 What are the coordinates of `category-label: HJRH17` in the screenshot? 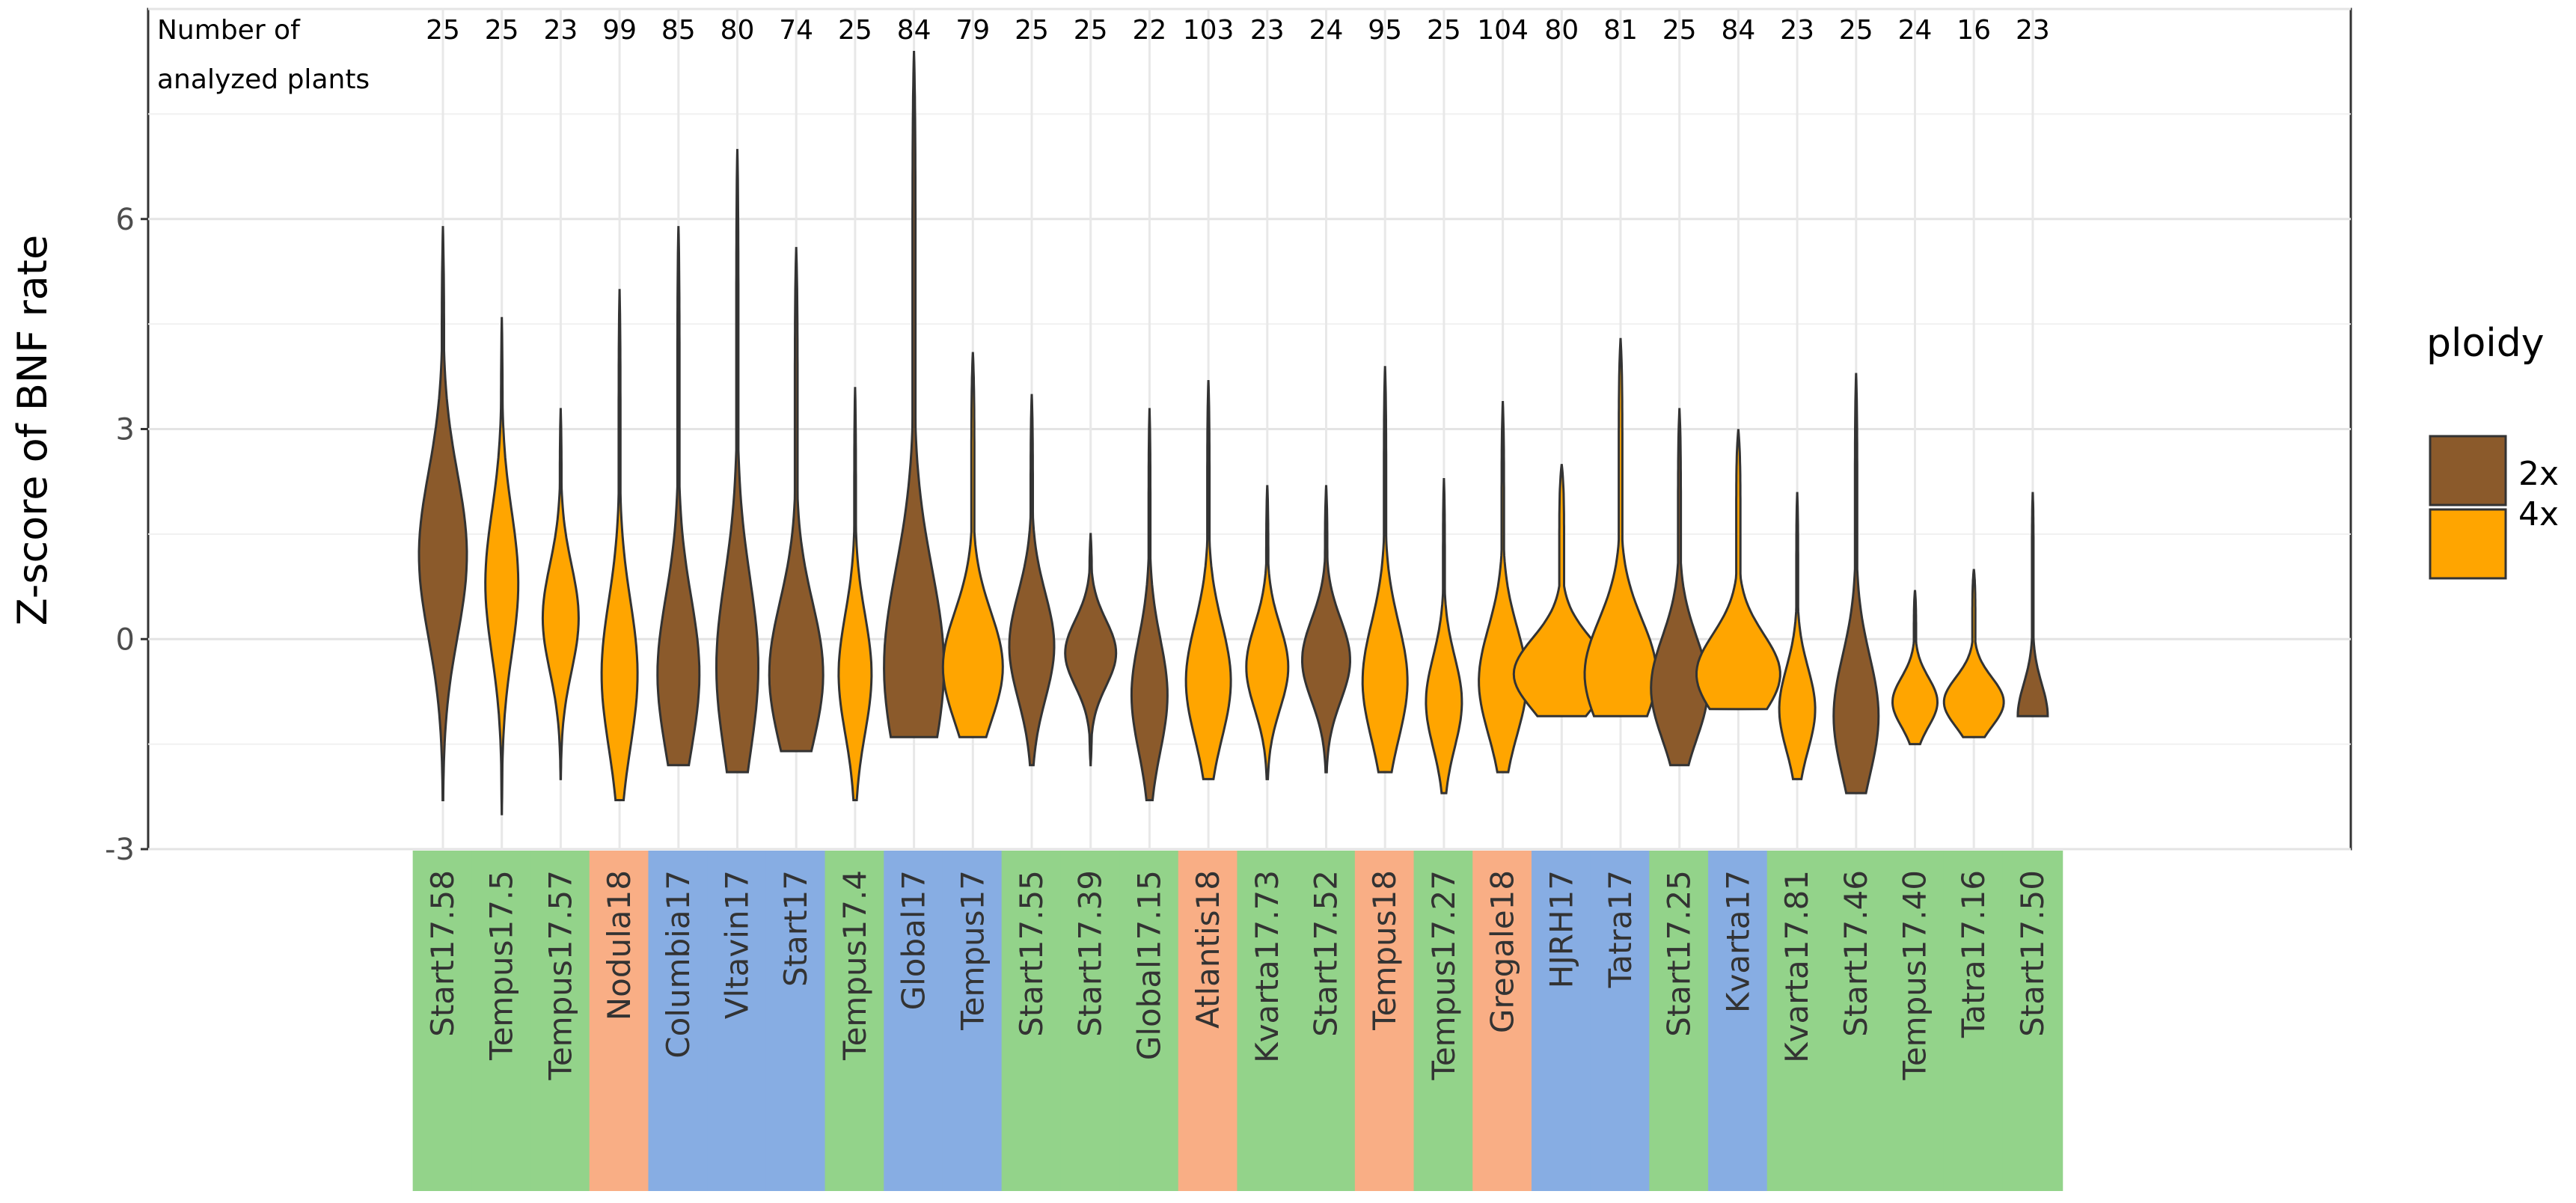 It's located at (1561, 929).